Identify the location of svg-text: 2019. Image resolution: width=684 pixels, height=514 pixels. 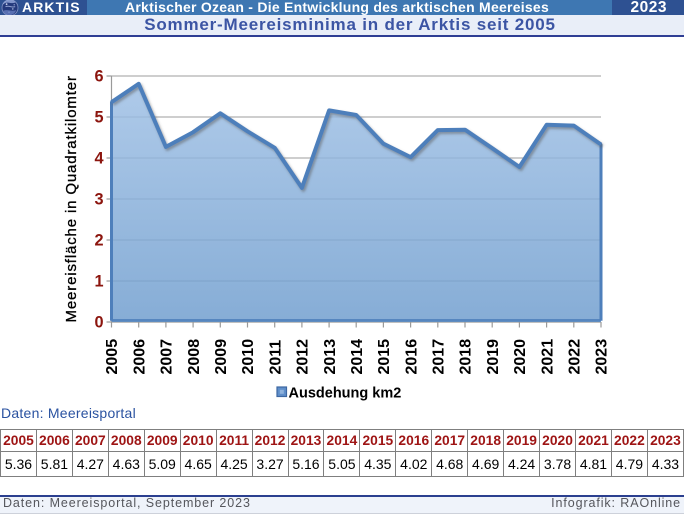
(493, 357).